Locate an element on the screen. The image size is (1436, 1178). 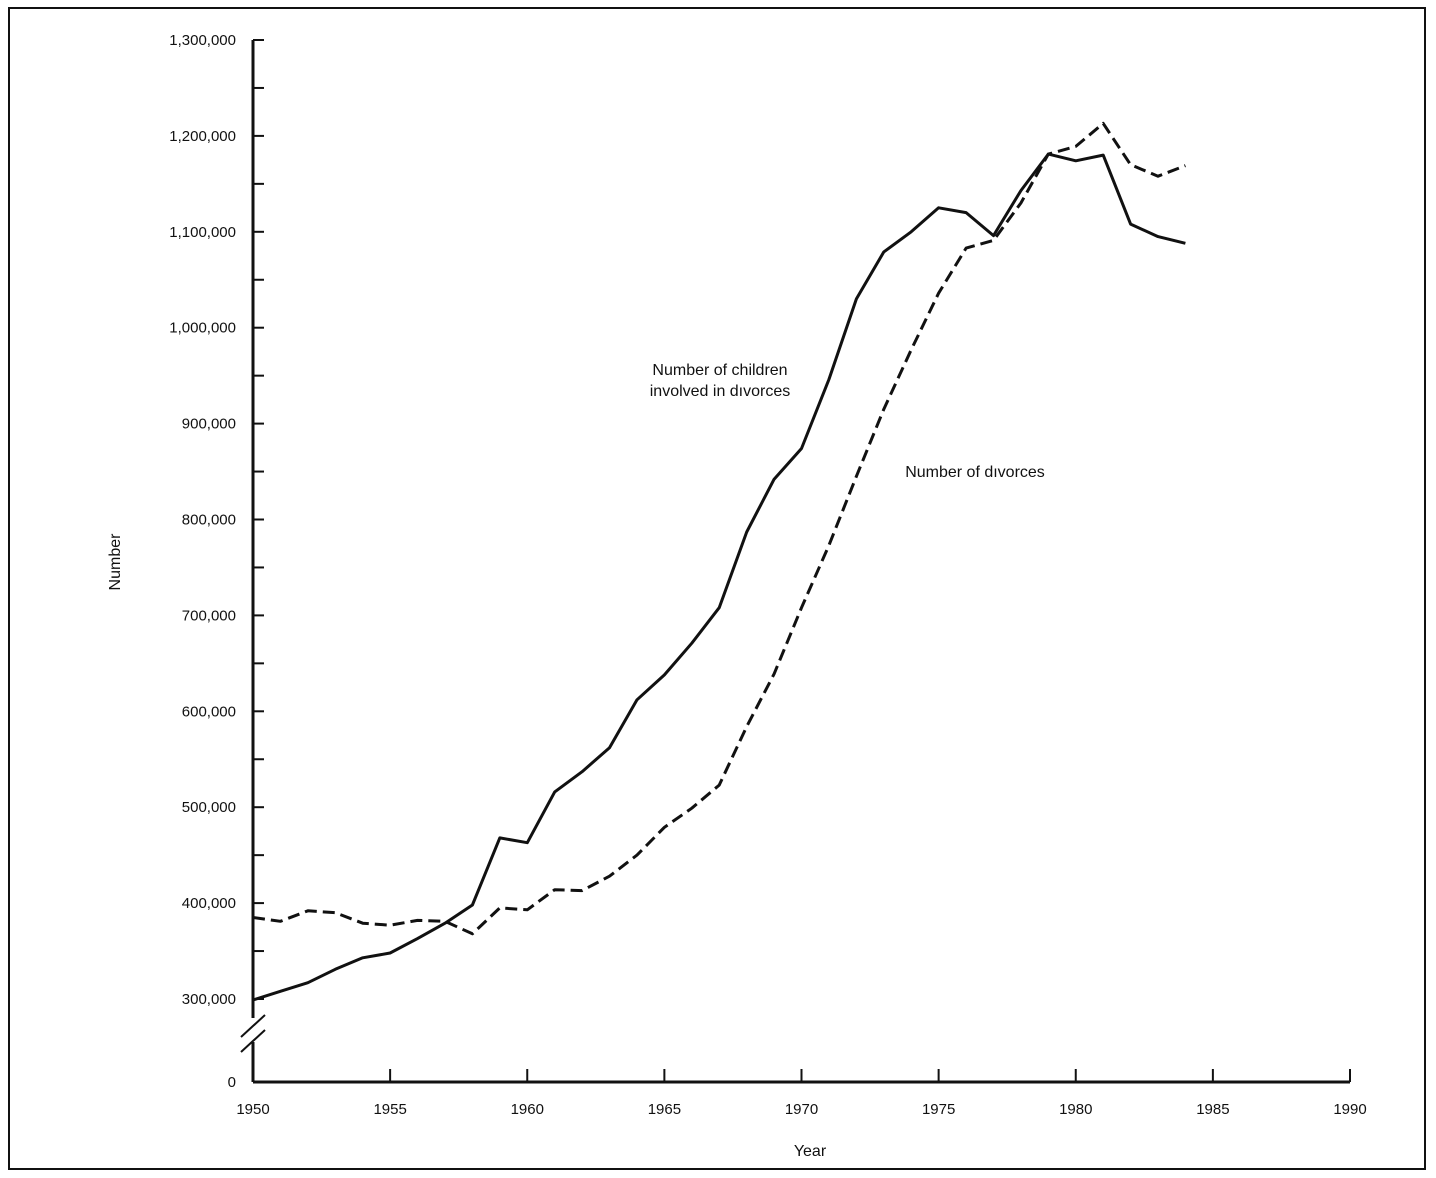
x-tick-label: 1980 is located at coordinates (1075, 1109).